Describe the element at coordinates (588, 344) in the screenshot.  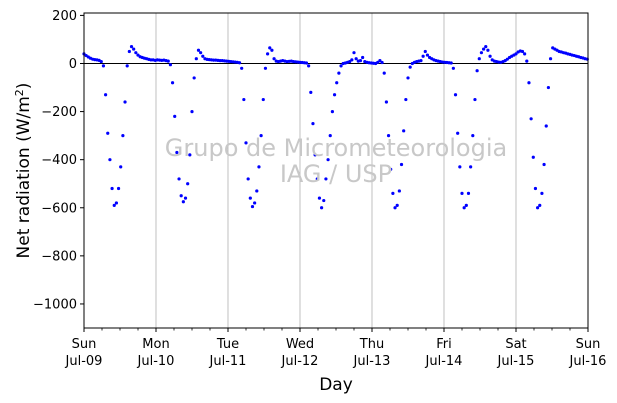
I see `x-tick-day-7: Sun` at that location.